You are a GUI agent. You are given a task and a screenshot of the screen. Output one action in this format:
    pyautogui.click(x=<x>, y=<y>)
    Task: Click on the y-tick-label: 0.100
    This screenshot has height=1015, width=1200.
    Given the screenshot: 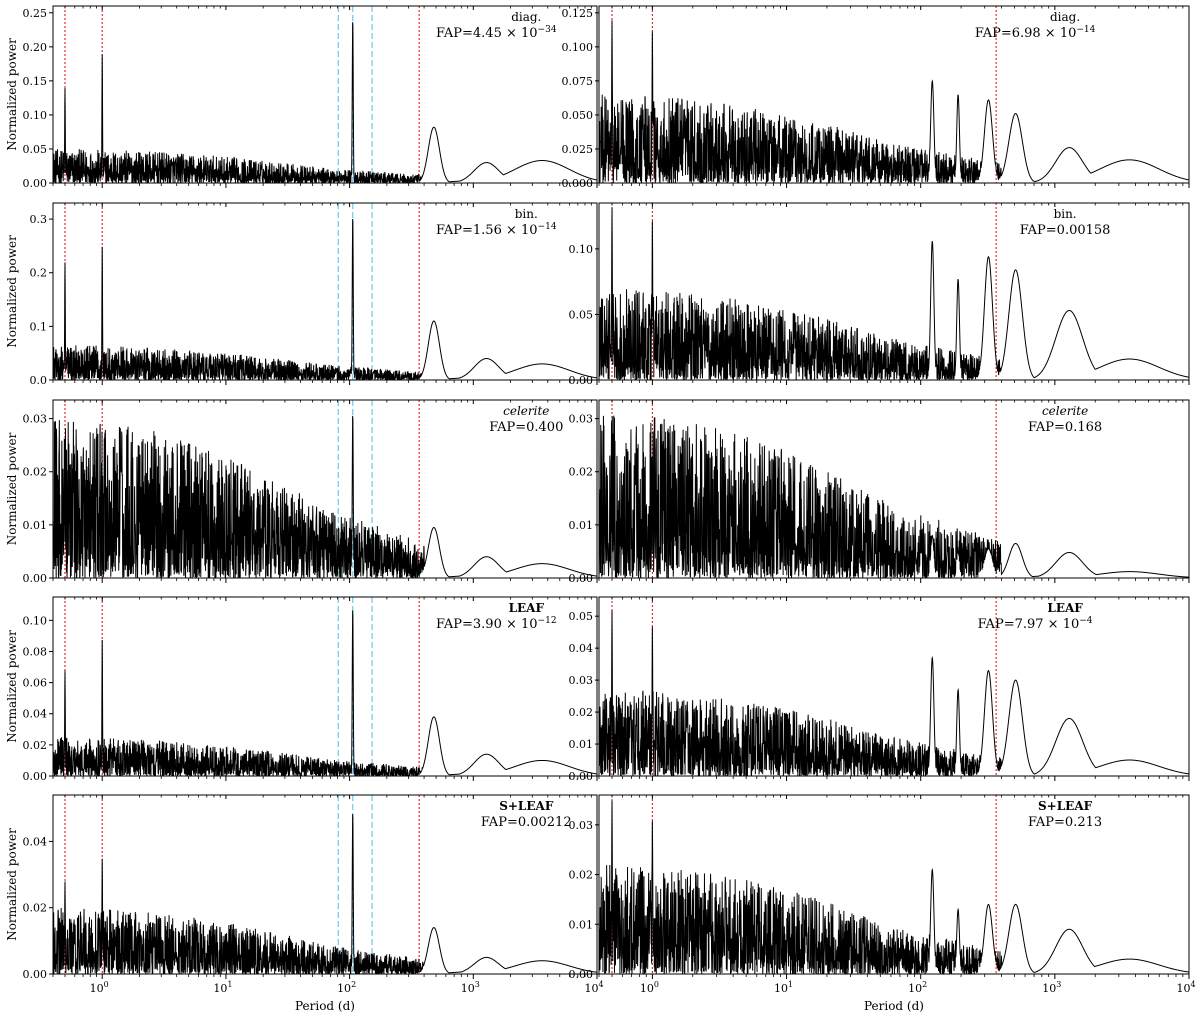 What is the action you would take?
    pyautogui.click(x=578, y=47)
    